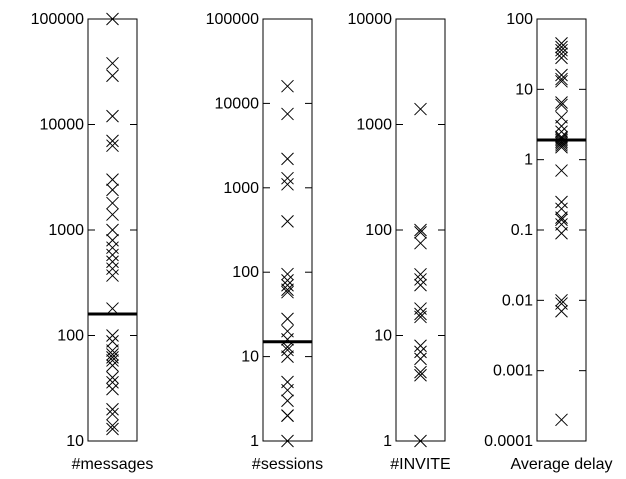 The height and width of the screenshot is (479, 626). I want to click on tick-label: 1, so click(254, 441).